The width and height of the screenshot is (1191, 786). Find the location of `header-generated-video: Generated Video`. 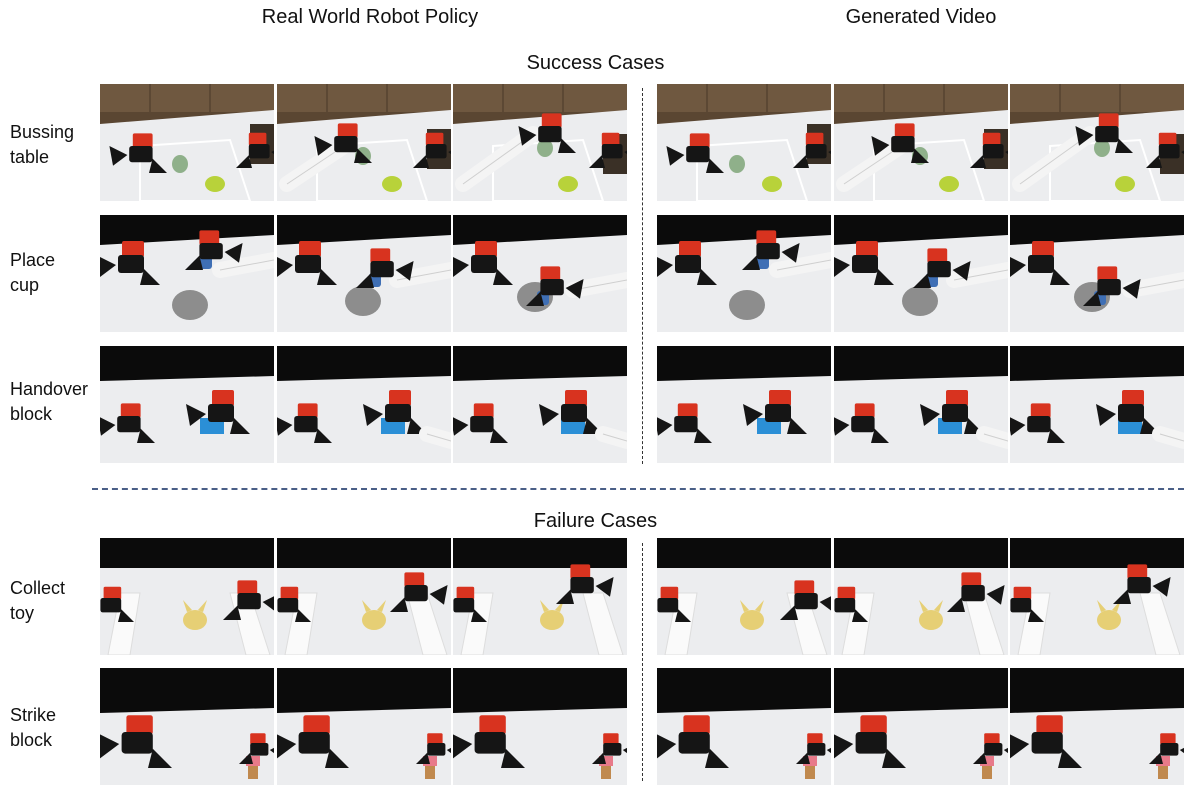

header-generated-video: Generated Video is located at coordinates (921, 17).